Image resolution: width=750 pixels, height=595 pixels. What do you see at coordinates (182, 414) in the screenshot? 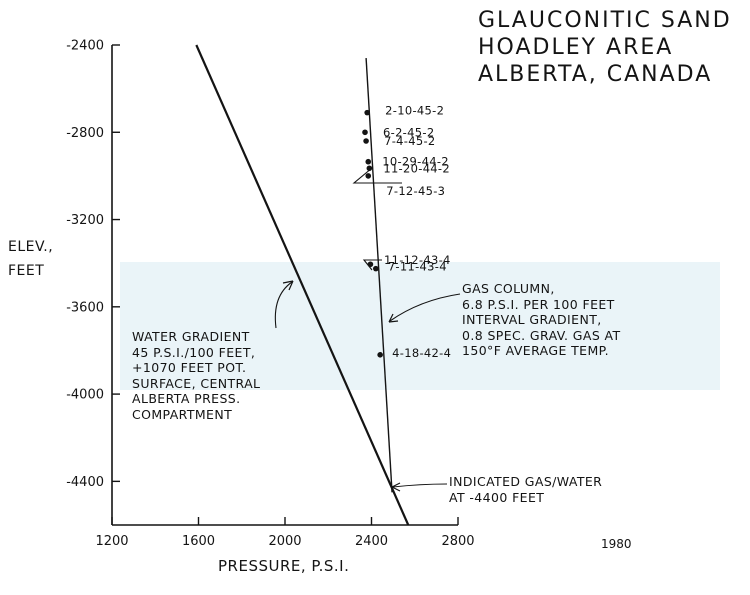
I see `annotation-line: COMPARTMENT` at bounding box center [182, 414].